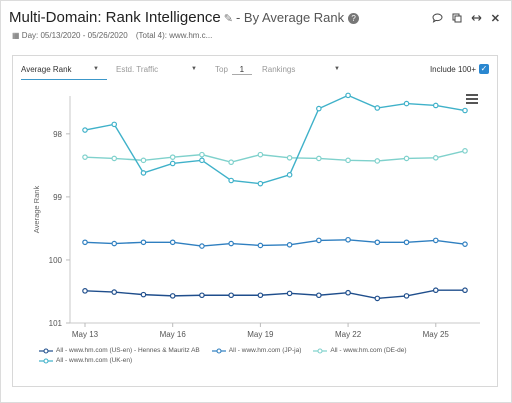 This screenshot has height=403, width=512. What do you see at coordinates (260, 334) in the screenshot?
I see `x-tick-label: May 19` at bounding box center [260, 334].